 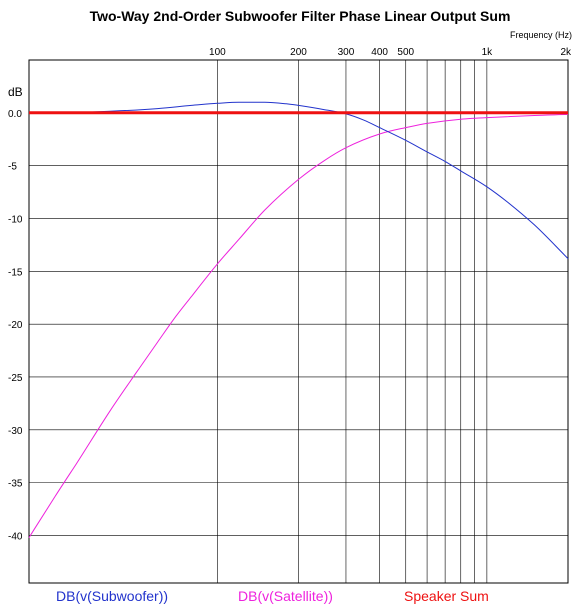 I want to click on y-tick-label: -25, so click(x=15, y=378).